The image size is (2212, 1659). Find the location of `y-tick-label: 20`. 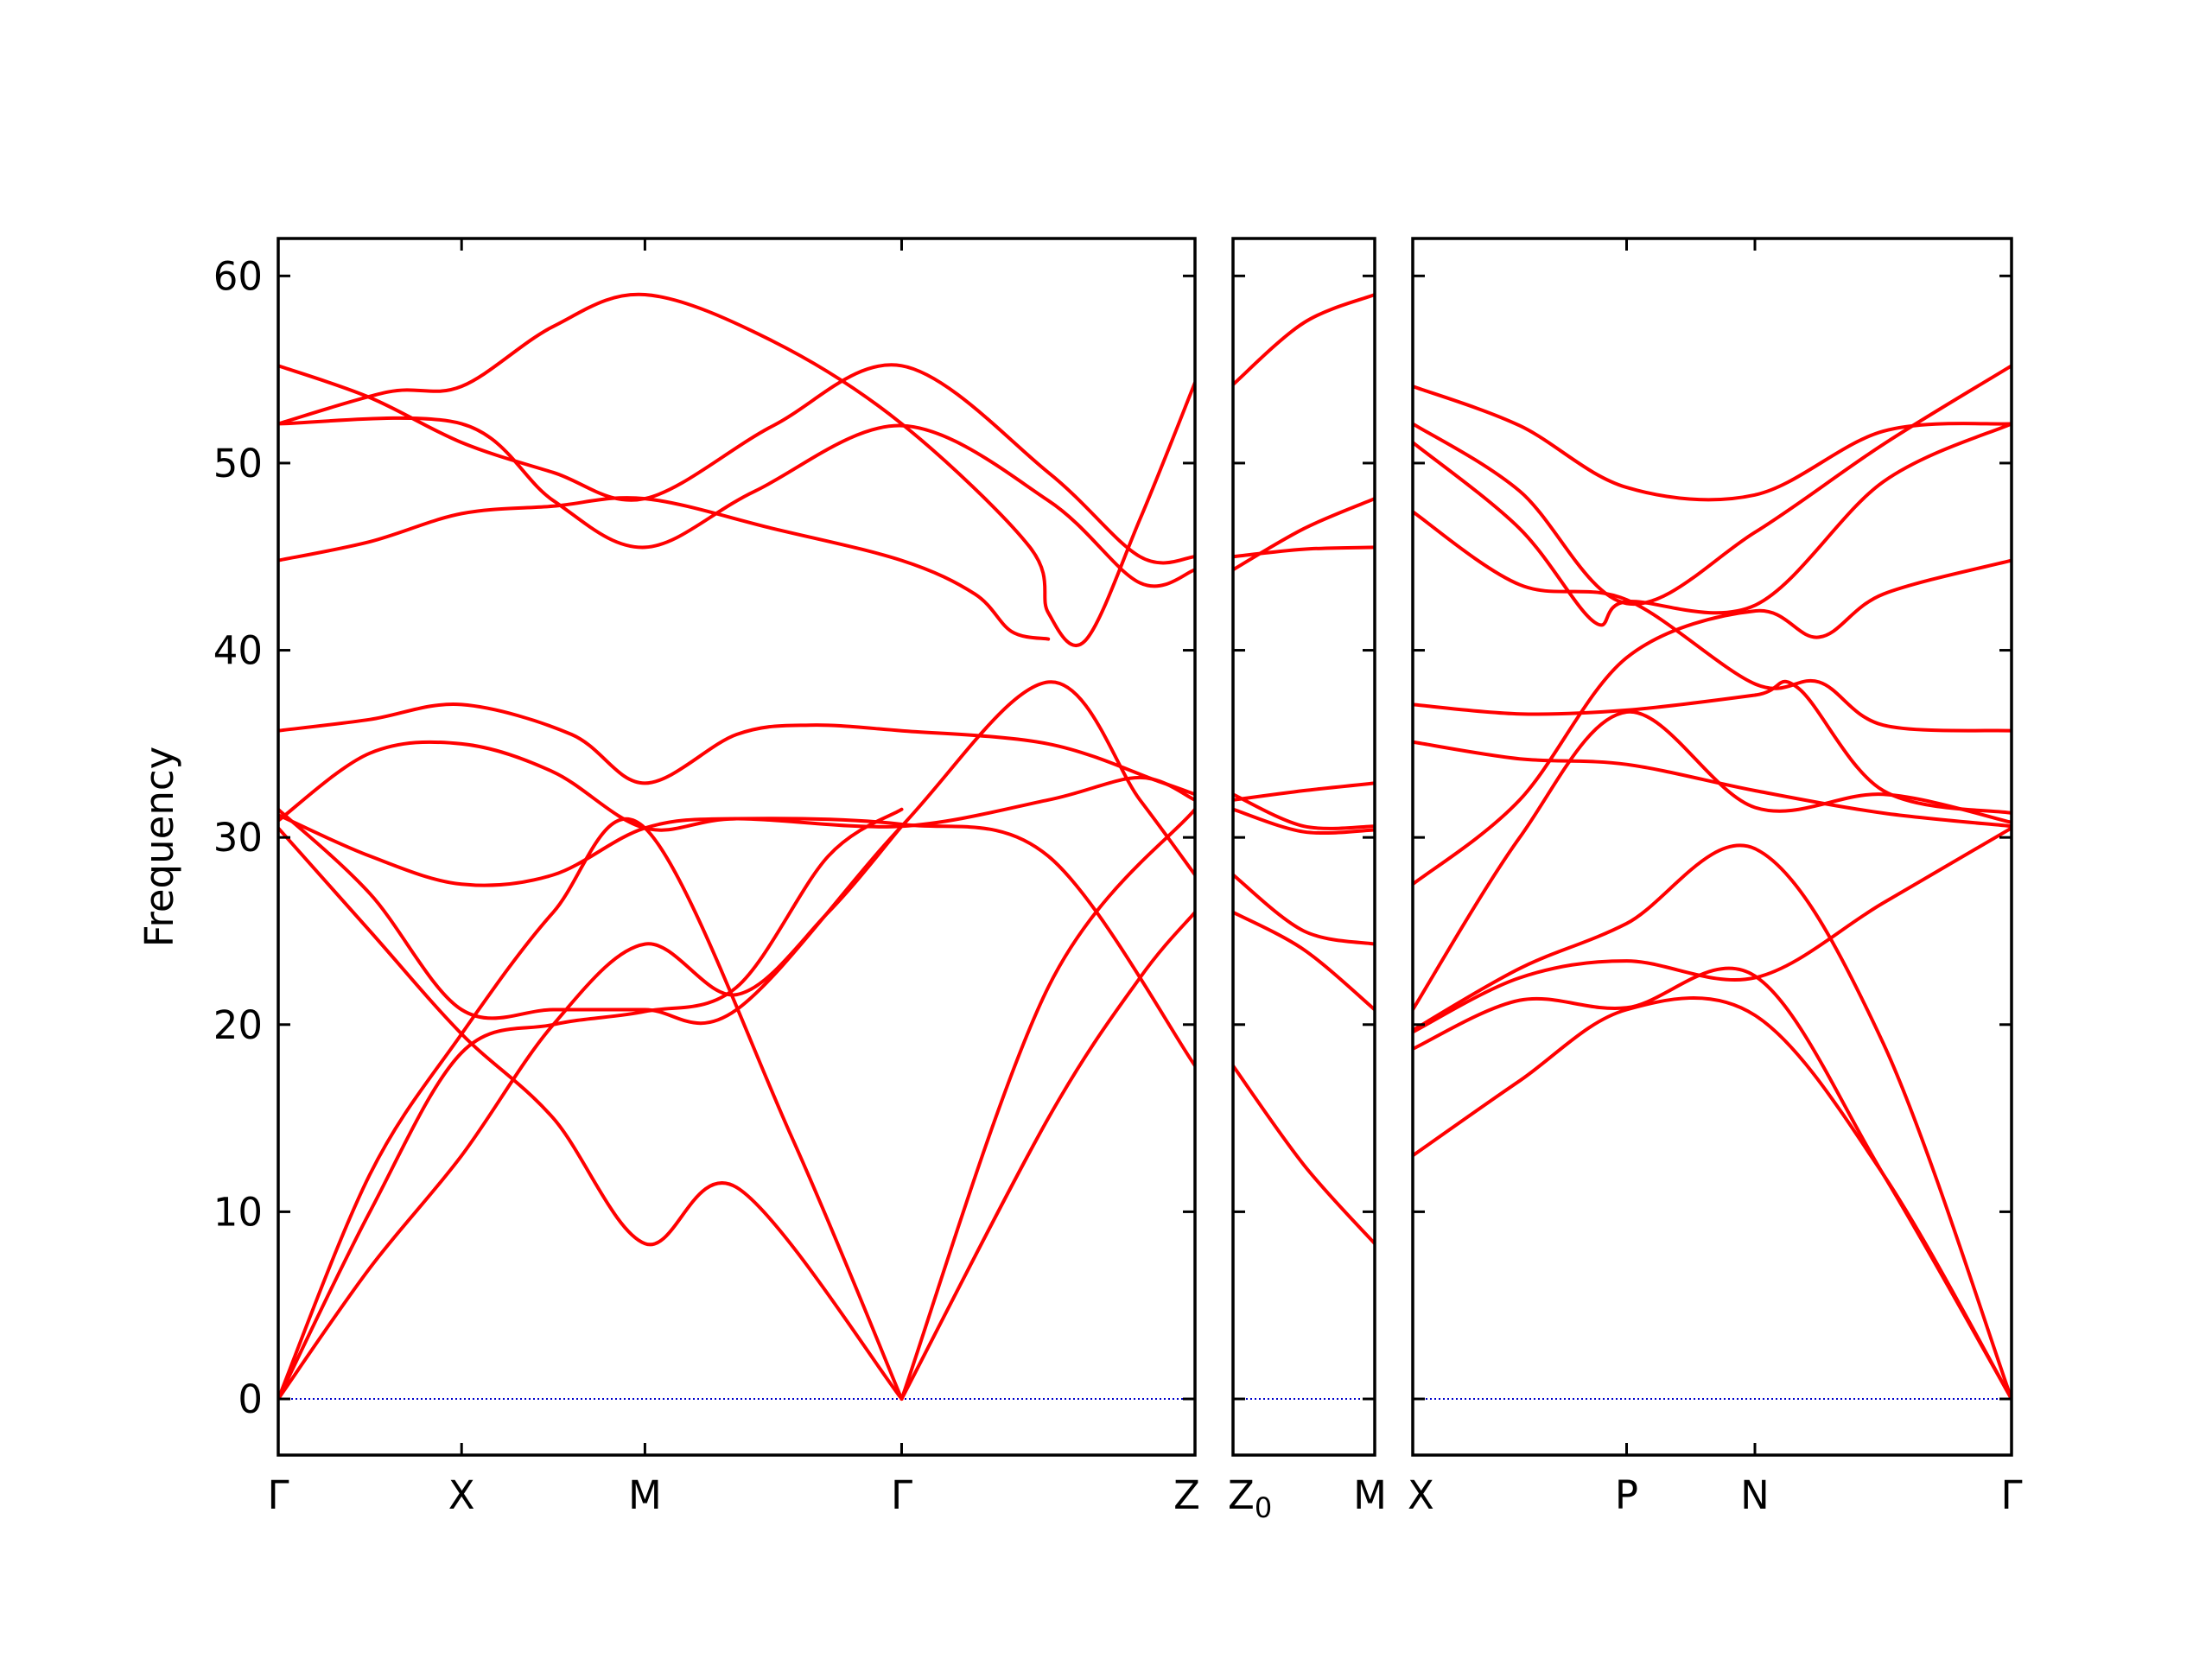

y-tick-label: 20 is located at coordinates (238, 1025).